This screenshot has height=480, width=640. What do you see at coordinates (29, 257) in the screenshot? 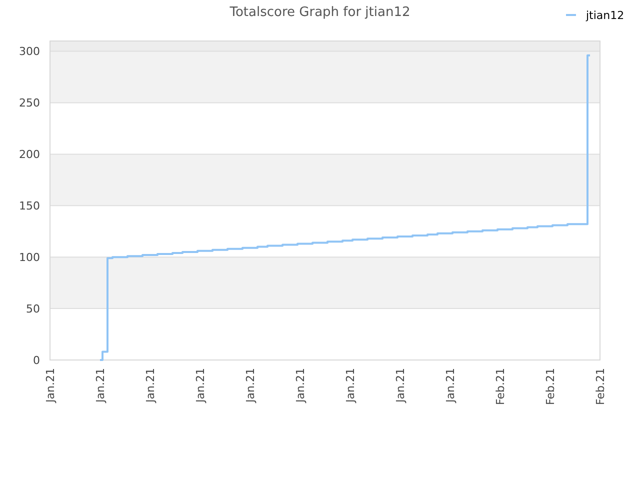
I see `y-tick-label: 100` at bounding box center [29, 257].